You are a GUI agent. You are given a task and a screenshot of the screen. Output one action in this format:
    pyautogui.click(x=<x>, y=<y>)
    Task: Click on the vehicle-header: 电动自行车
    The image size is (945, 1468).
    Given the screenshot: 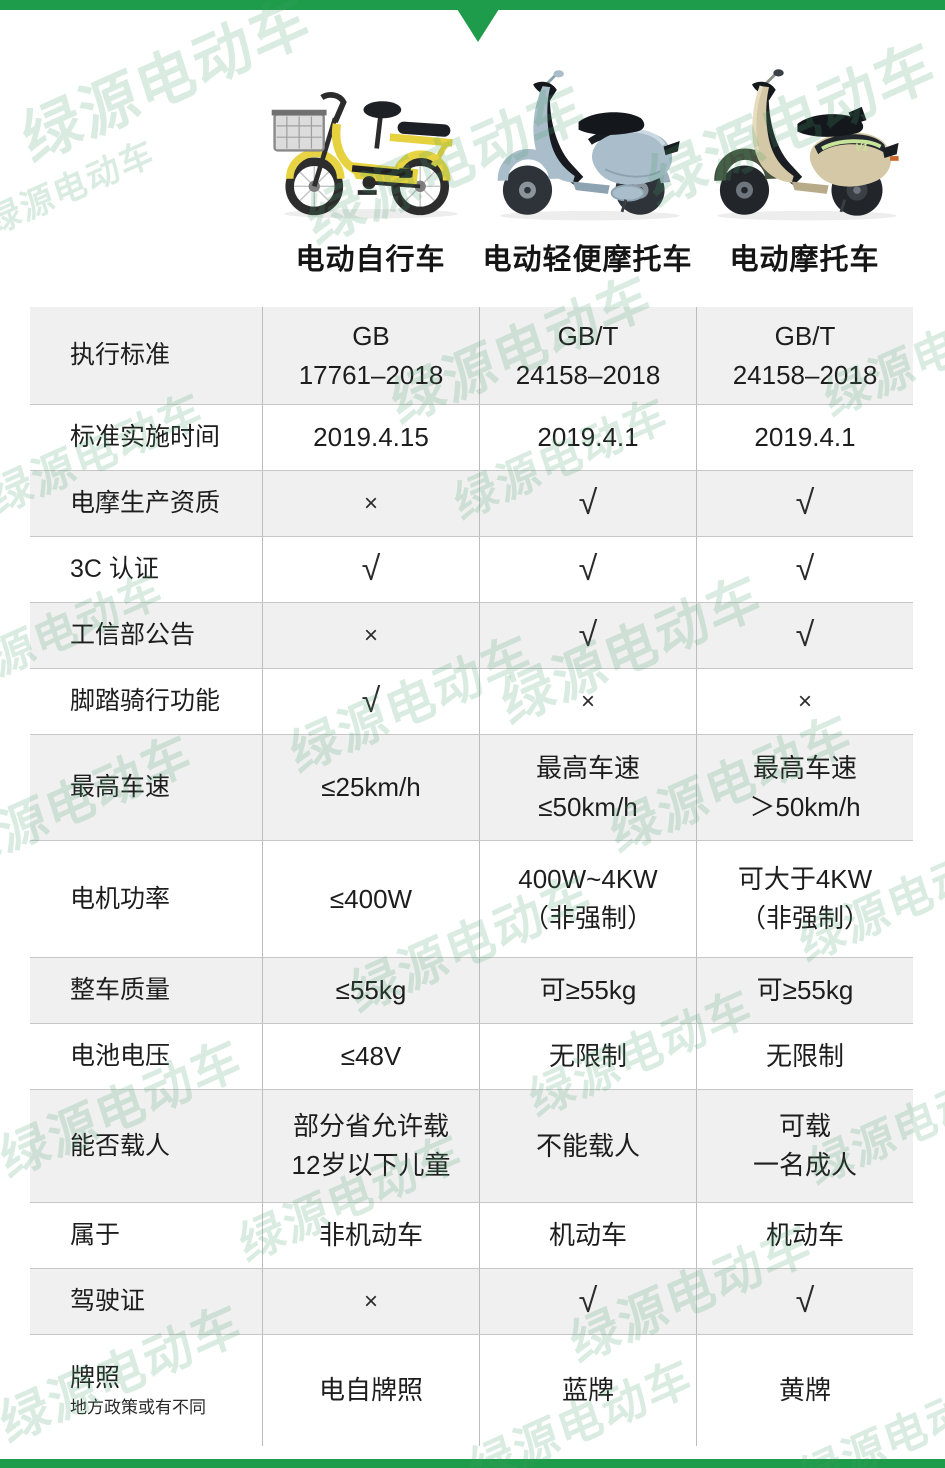 What is the action you would take?
    pyautogui.click(x=587, y=172)
    